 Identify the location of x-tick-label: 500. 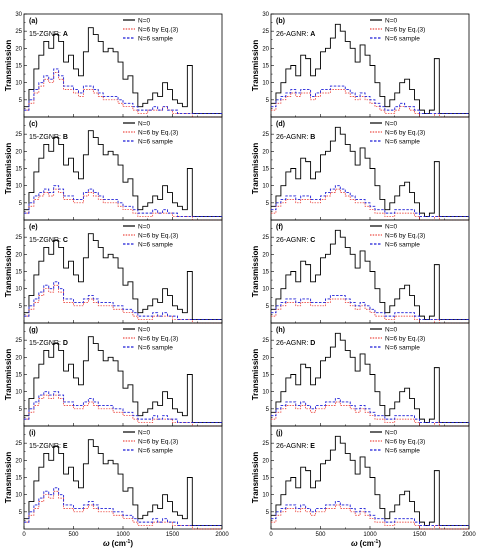
(73, 535).